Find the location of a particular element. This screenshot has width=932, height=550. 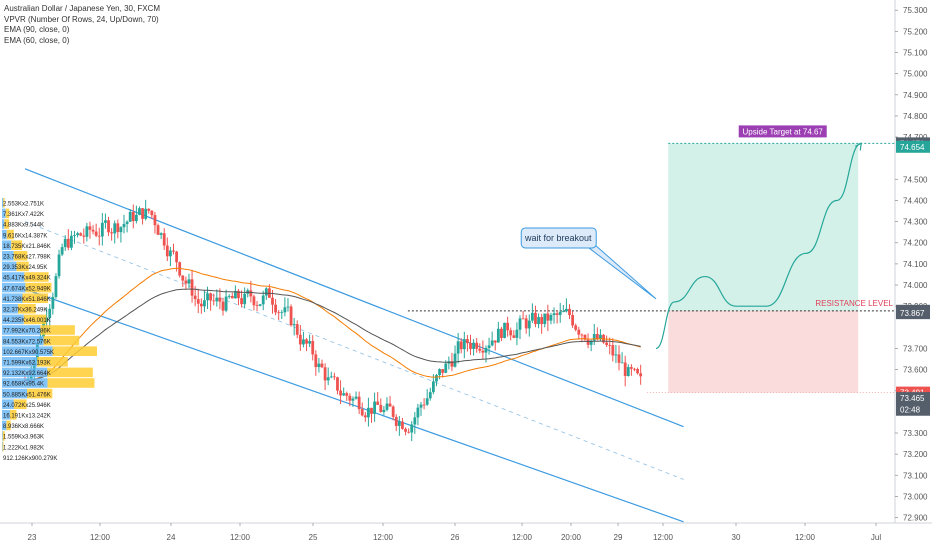

y-tick-label: 74.300 is located at coordinates (915, 222).